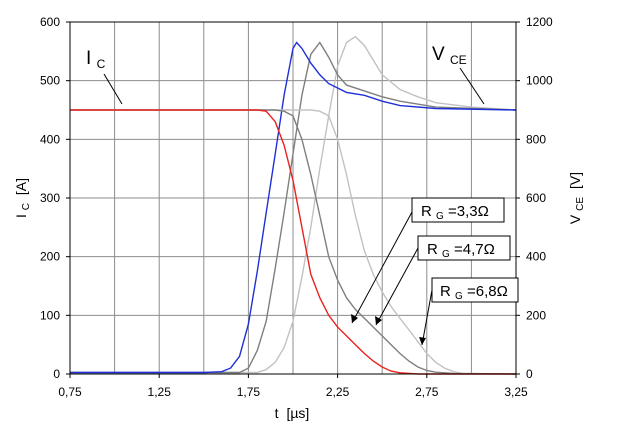 The width and height of the screenshot is (641, 432). Describe the element at coordinates (26, 206) in the screenshot. I see `y-left-axis-title-sub: C` at that location.